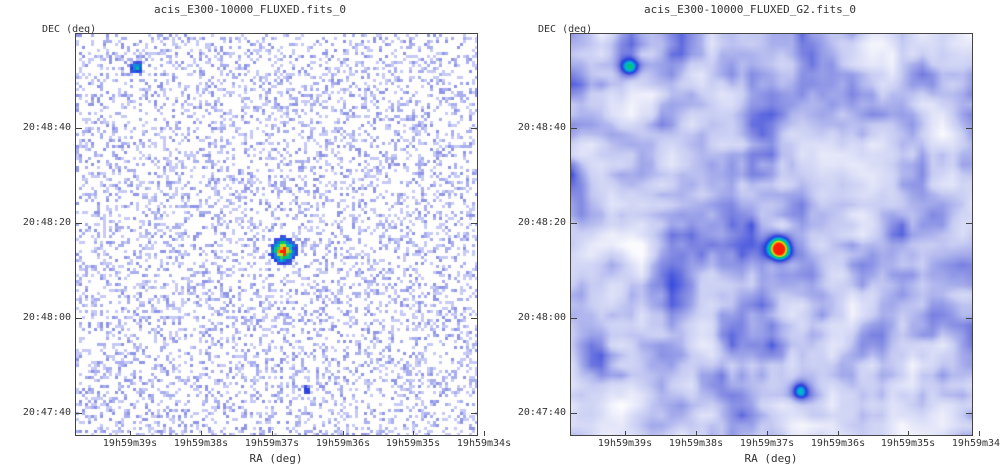 This screenshot has height=472, width=1000. What do you see at coordinates (250, 9) in the screenshot?
I see `panel-title: acis_E300-10000_FLUXED.fits_0` at bounding box center [250, 9].